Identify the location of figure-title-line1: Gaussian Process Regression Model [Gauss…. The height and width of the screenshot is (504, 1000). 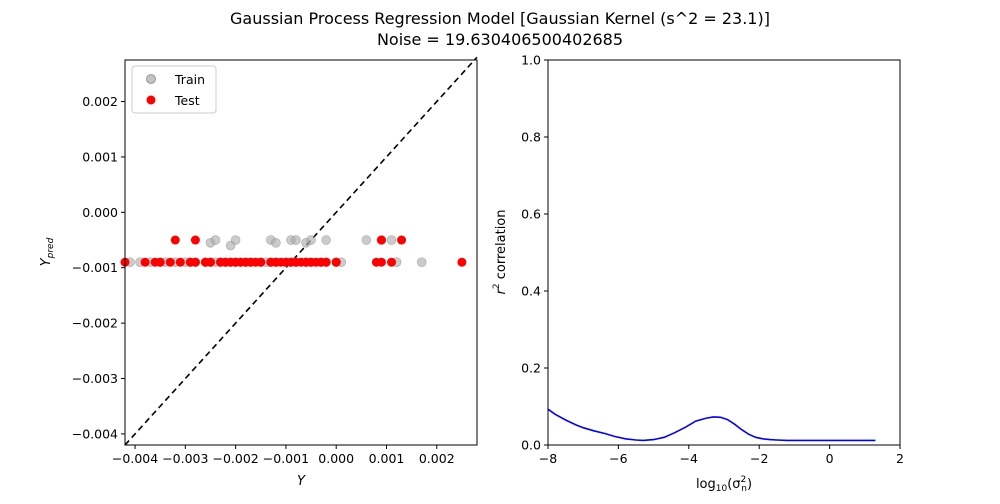
(500, 18).